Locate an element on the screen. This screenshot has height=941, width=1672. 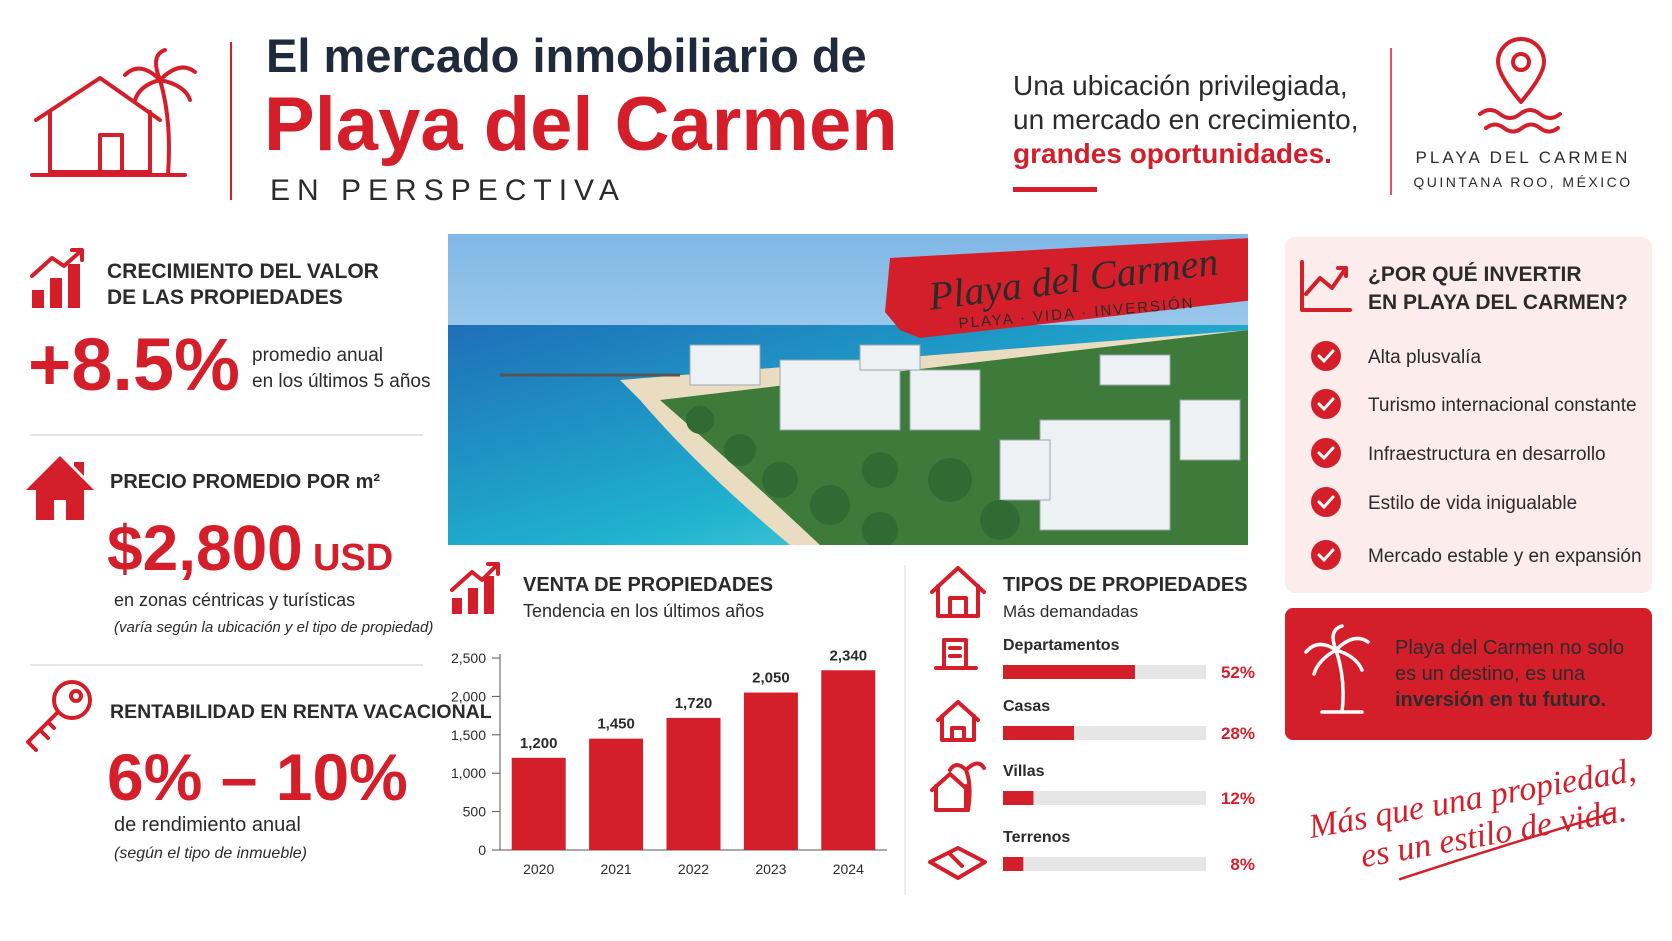
why-item: Mercado estable y en expansión is located at coordinates (1505, 556).